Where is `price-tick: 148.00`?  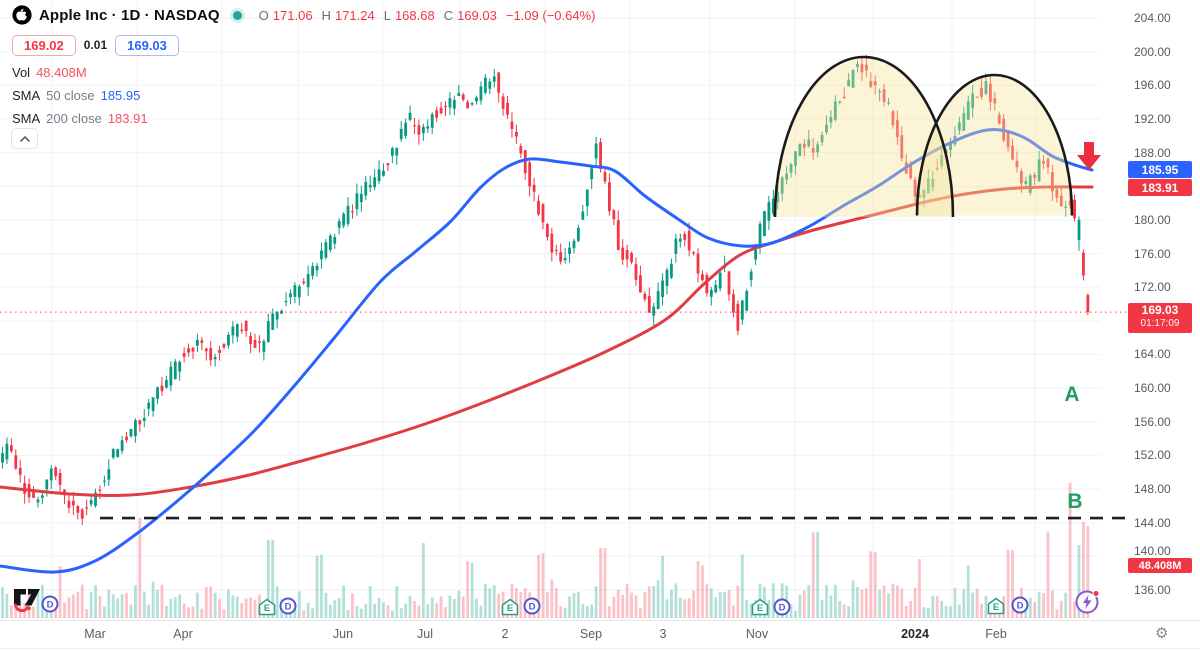 price-tick: 148.00 is located at coordinates (1152, 489).